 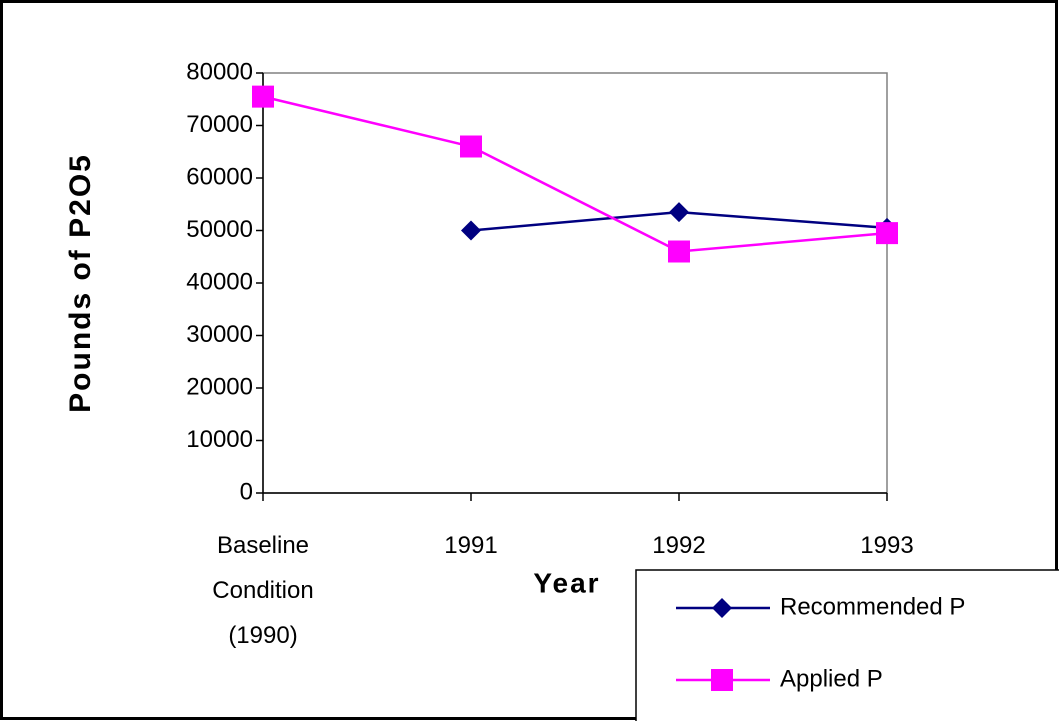 What do you see at coordinates (219, 176) in the screenshot?
I see `y-tick-label: 60000` at bounding box center [219, 176].